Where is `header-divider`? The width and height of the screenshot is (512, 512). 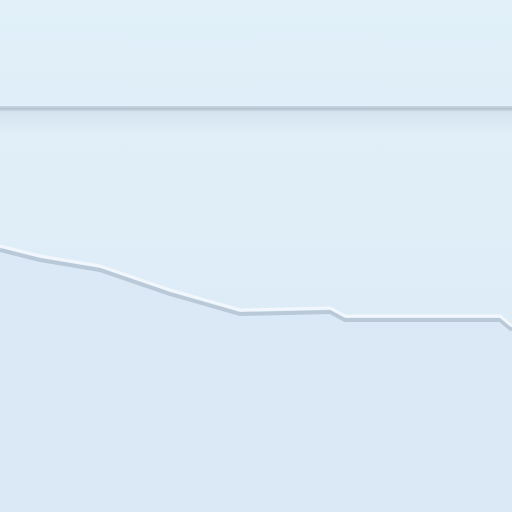
header-divider is located at coordinates (256, 109).